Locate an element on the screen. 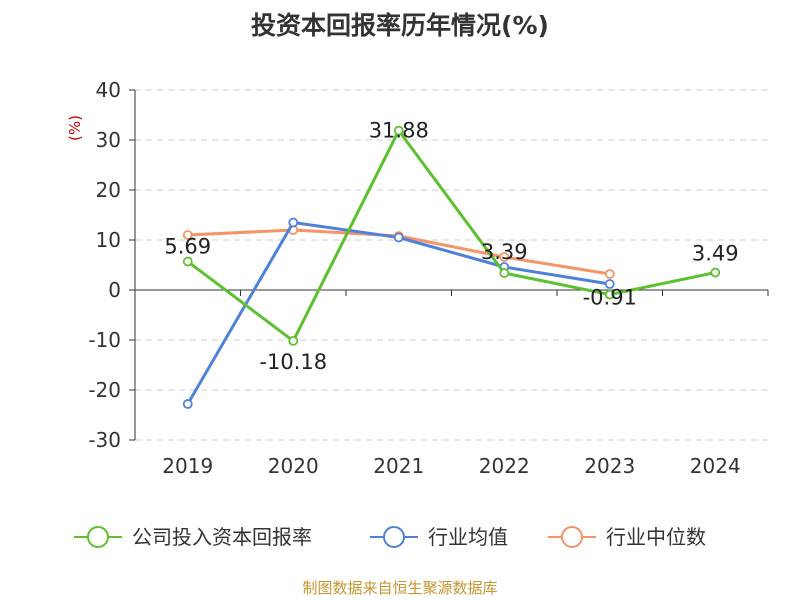  y-tick-label: 20 is located at coordinates (108, 190).